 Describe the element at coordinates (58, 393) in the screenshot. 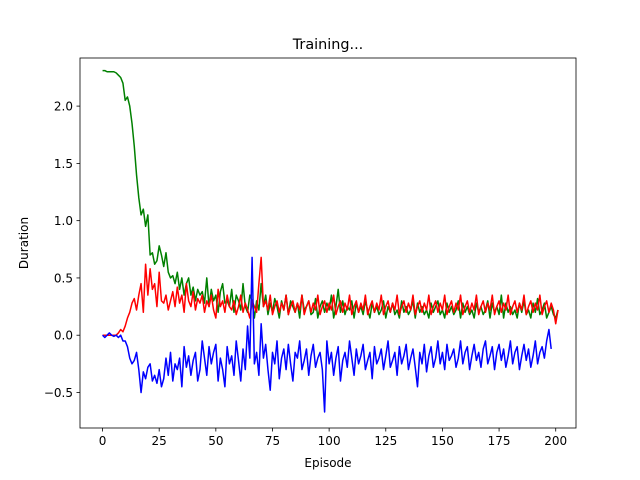

I see `y-tick-label: −0.5` at that location.